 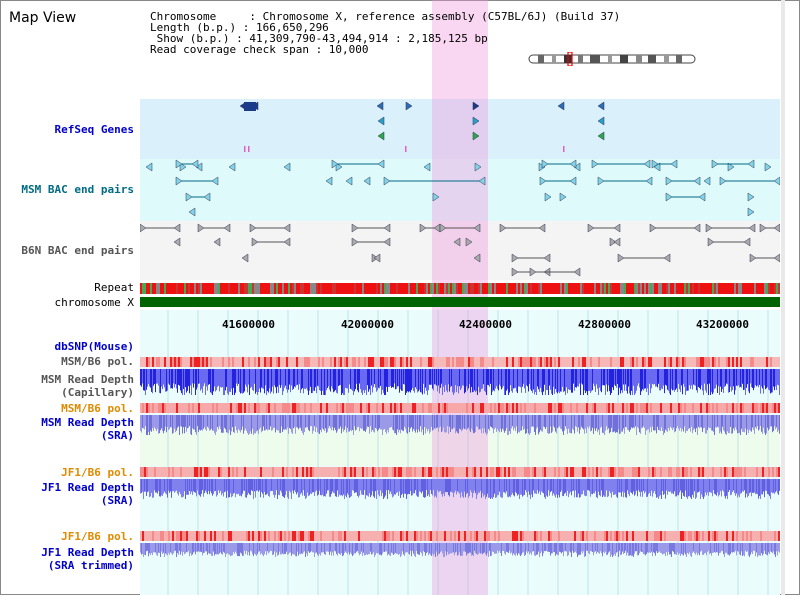 I want to click on chromosome-bar, so click(x=460, y=302).